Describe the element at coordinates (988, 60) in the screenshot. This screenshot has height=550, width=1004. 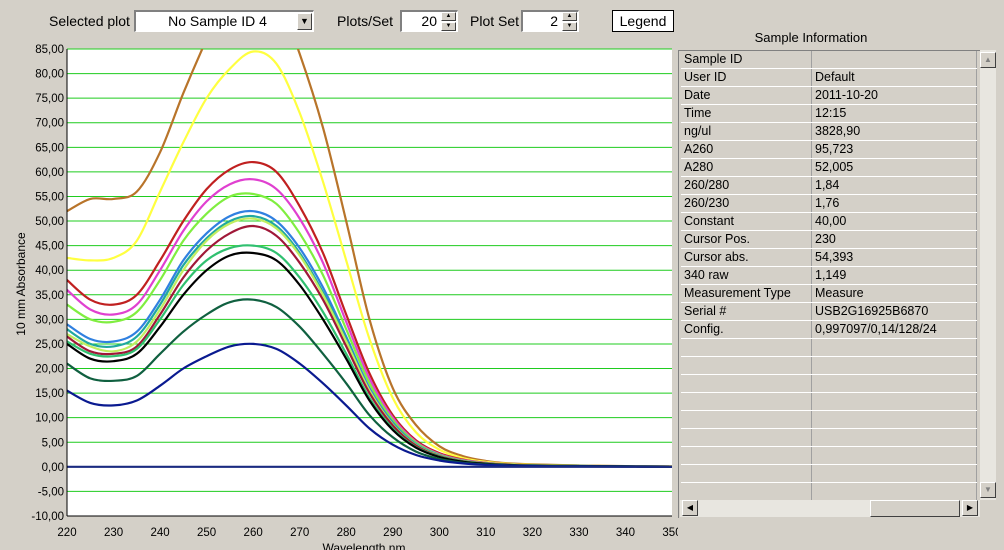
I see `scroll-up-icon: ▲` at that location.